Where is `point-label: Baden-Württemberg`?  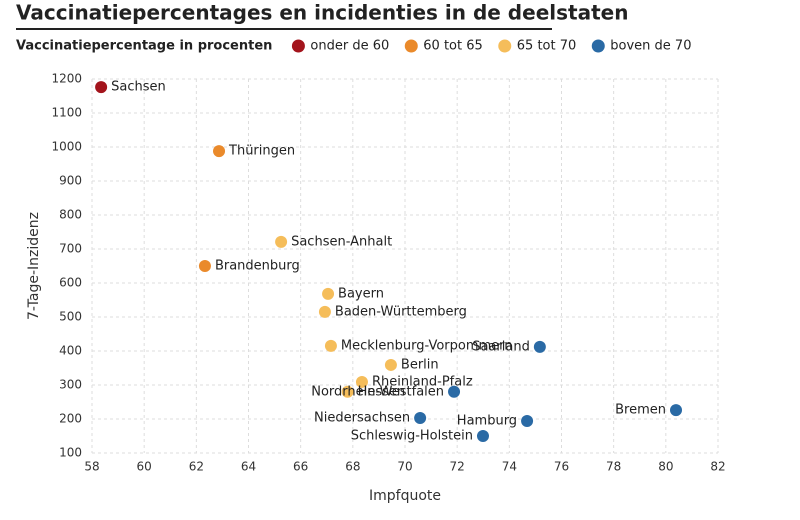
point-label: Baden-Württemberg is located at coordinates (401, 311).